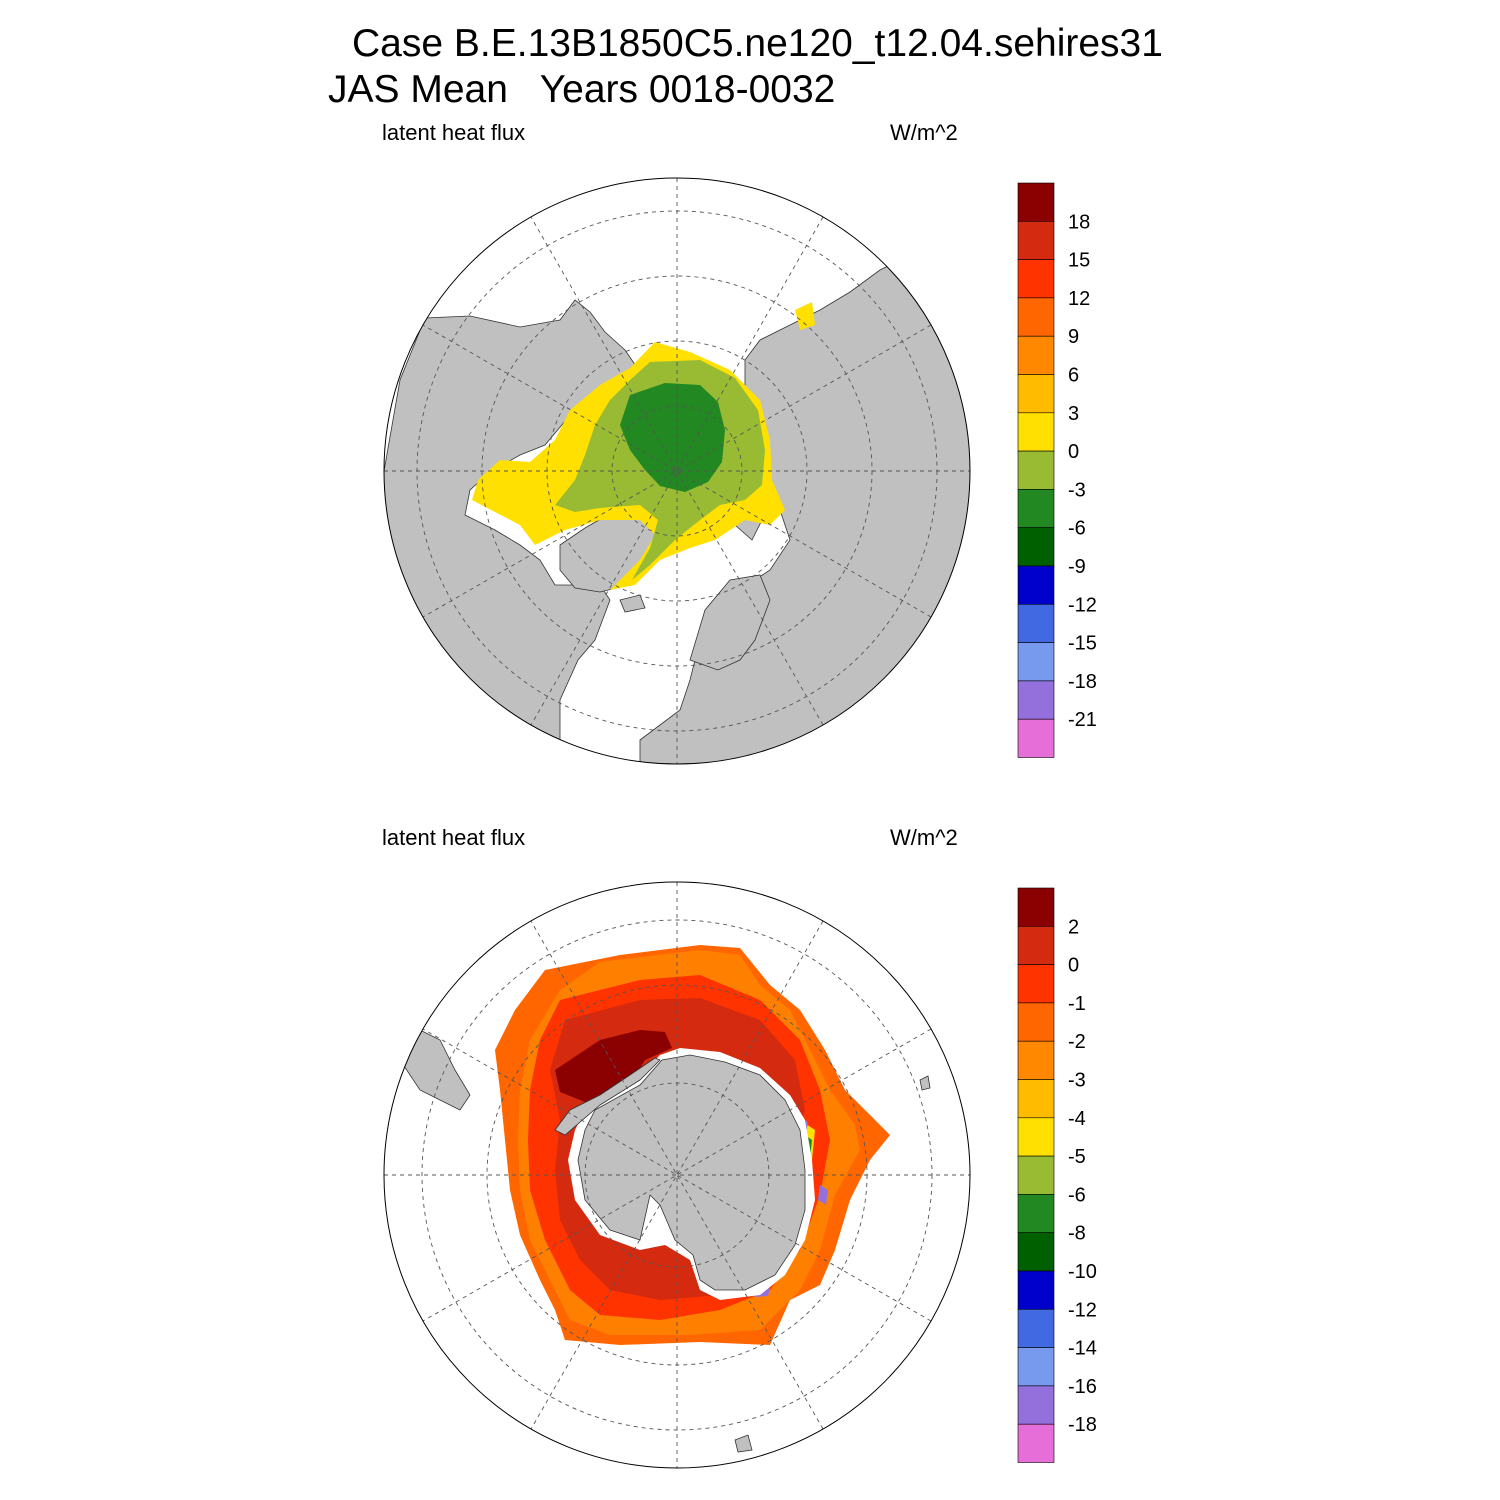 The image size is (1500, 1500). Describe the element at coordinates (1073, 376) in the screenshot. I see `colorbar-tick-label: 6` at that location.